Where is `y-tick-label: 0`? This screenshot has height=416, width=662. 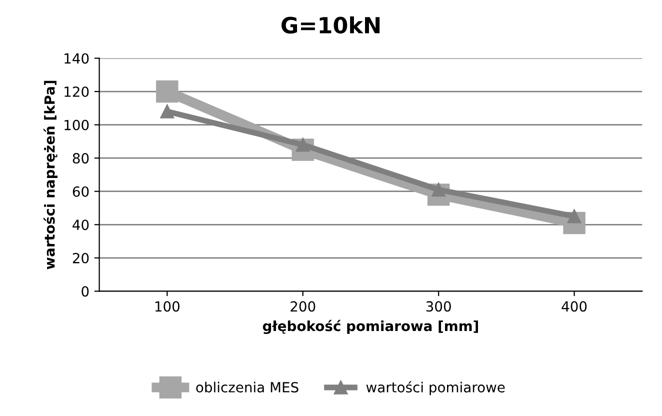
y-tick-label: 0 is located at coordinates (85, 291).